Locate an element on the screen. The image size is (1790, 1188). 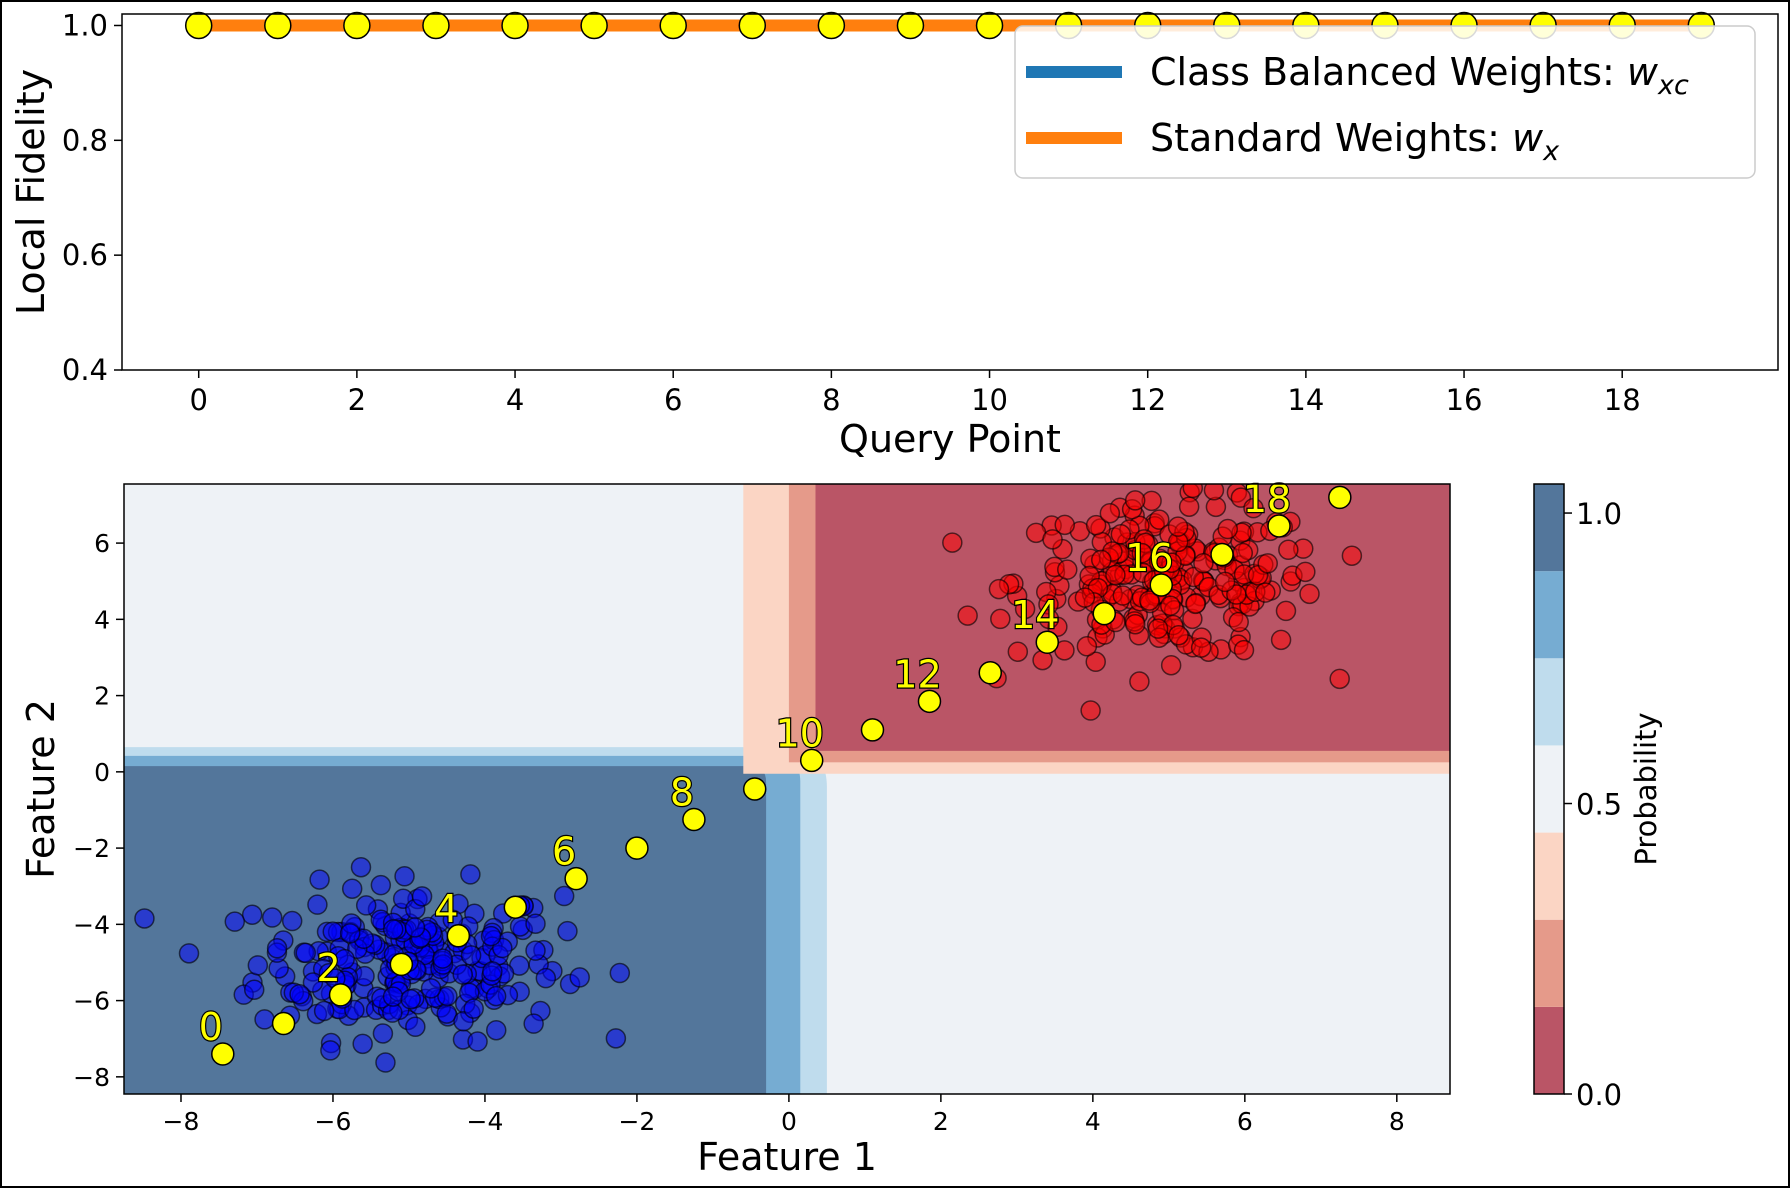
colorbar-label: Probability is located at coordinates (1646, 788).